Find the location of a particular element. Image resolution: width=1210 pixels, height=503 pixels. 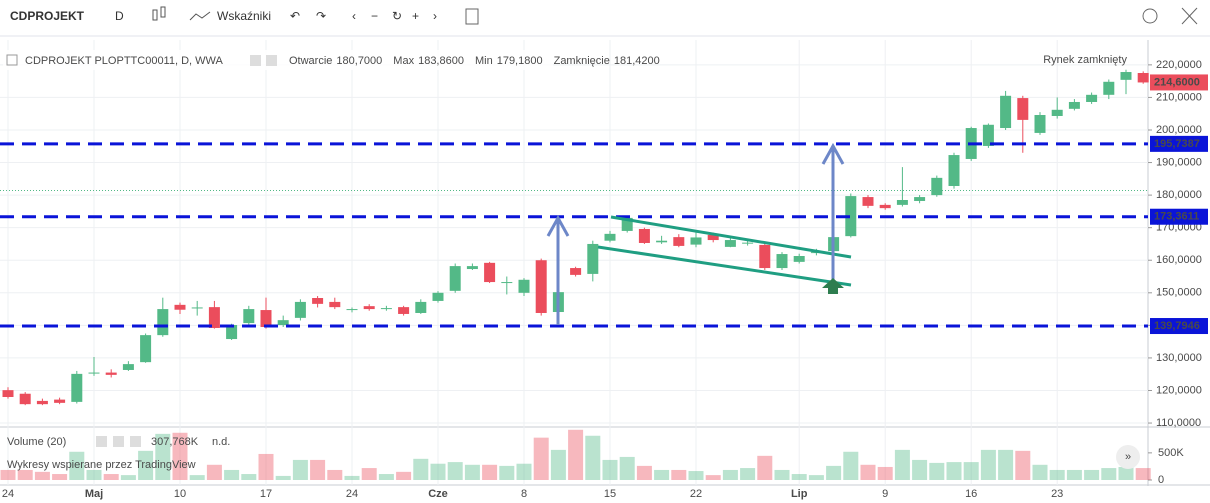

scroll-to-end-button is located at coordinates (1128, 457).